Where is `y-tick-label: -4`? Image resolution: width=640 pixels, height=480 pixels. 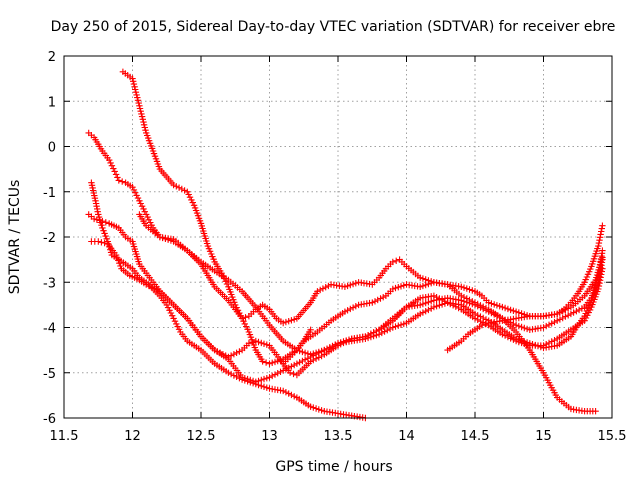
y-tick-label: -4 is located at coordinates (49, 329).